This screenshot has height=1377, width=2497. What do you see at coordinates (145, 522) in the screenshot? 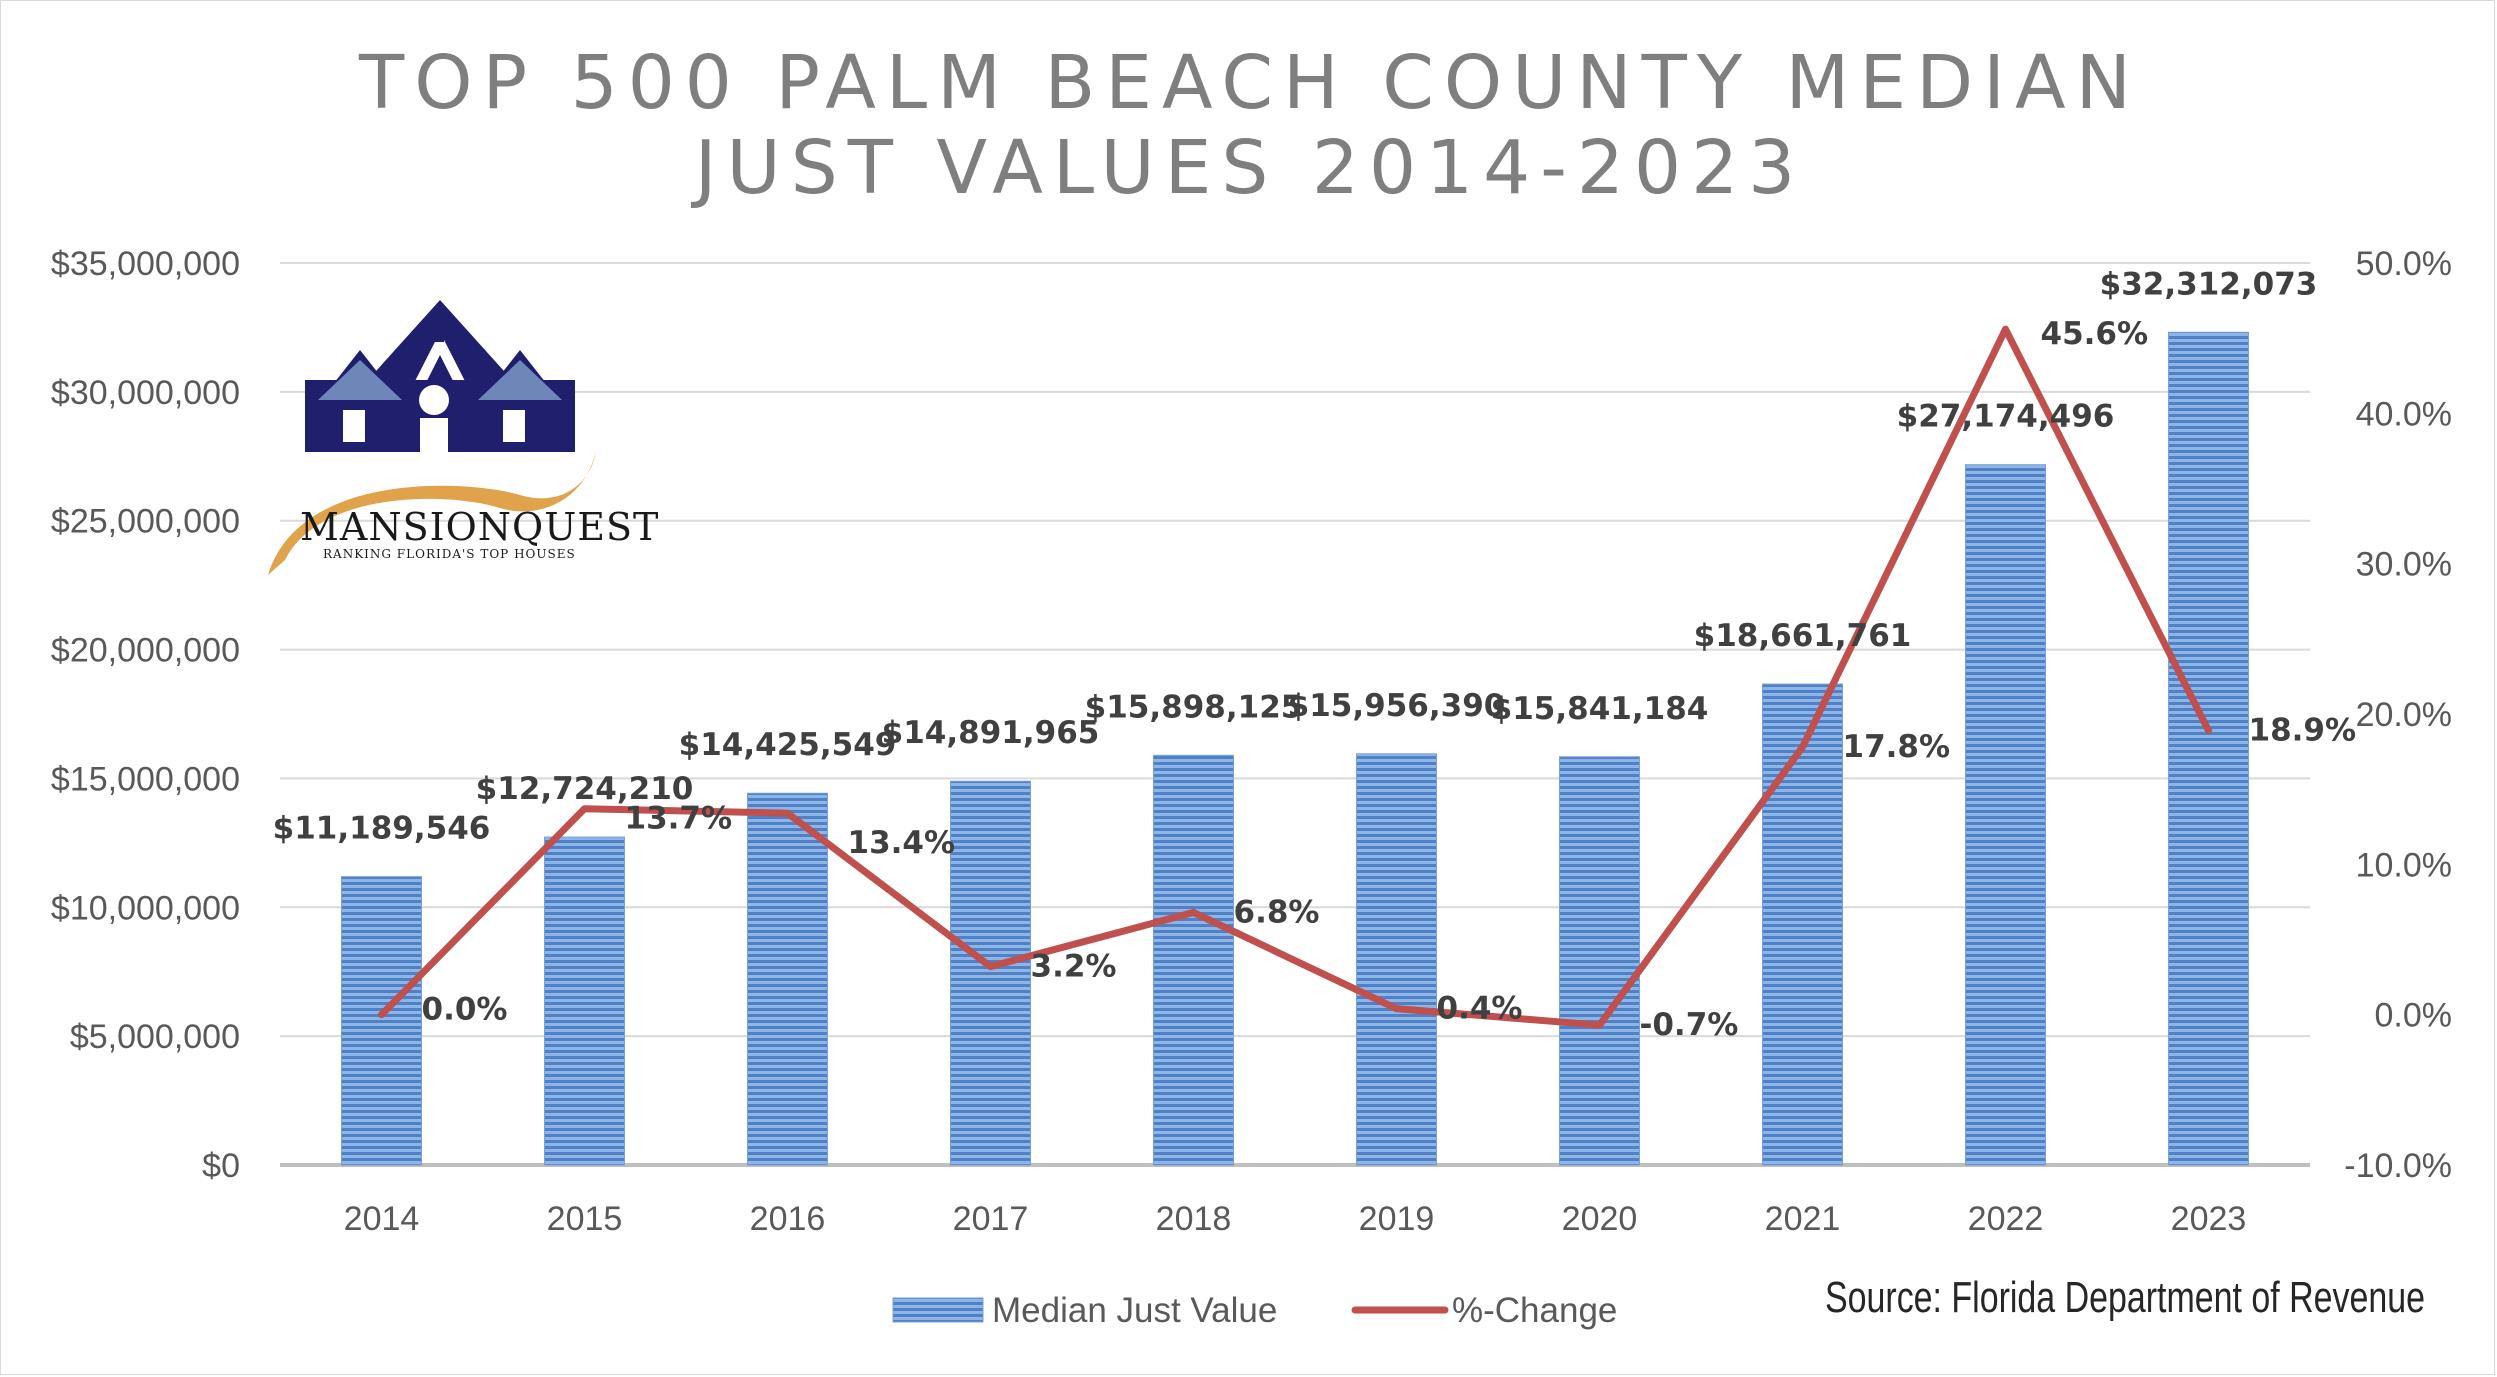
I see `left-tick-label: $25,000,000` at bounding box center [145, 522].